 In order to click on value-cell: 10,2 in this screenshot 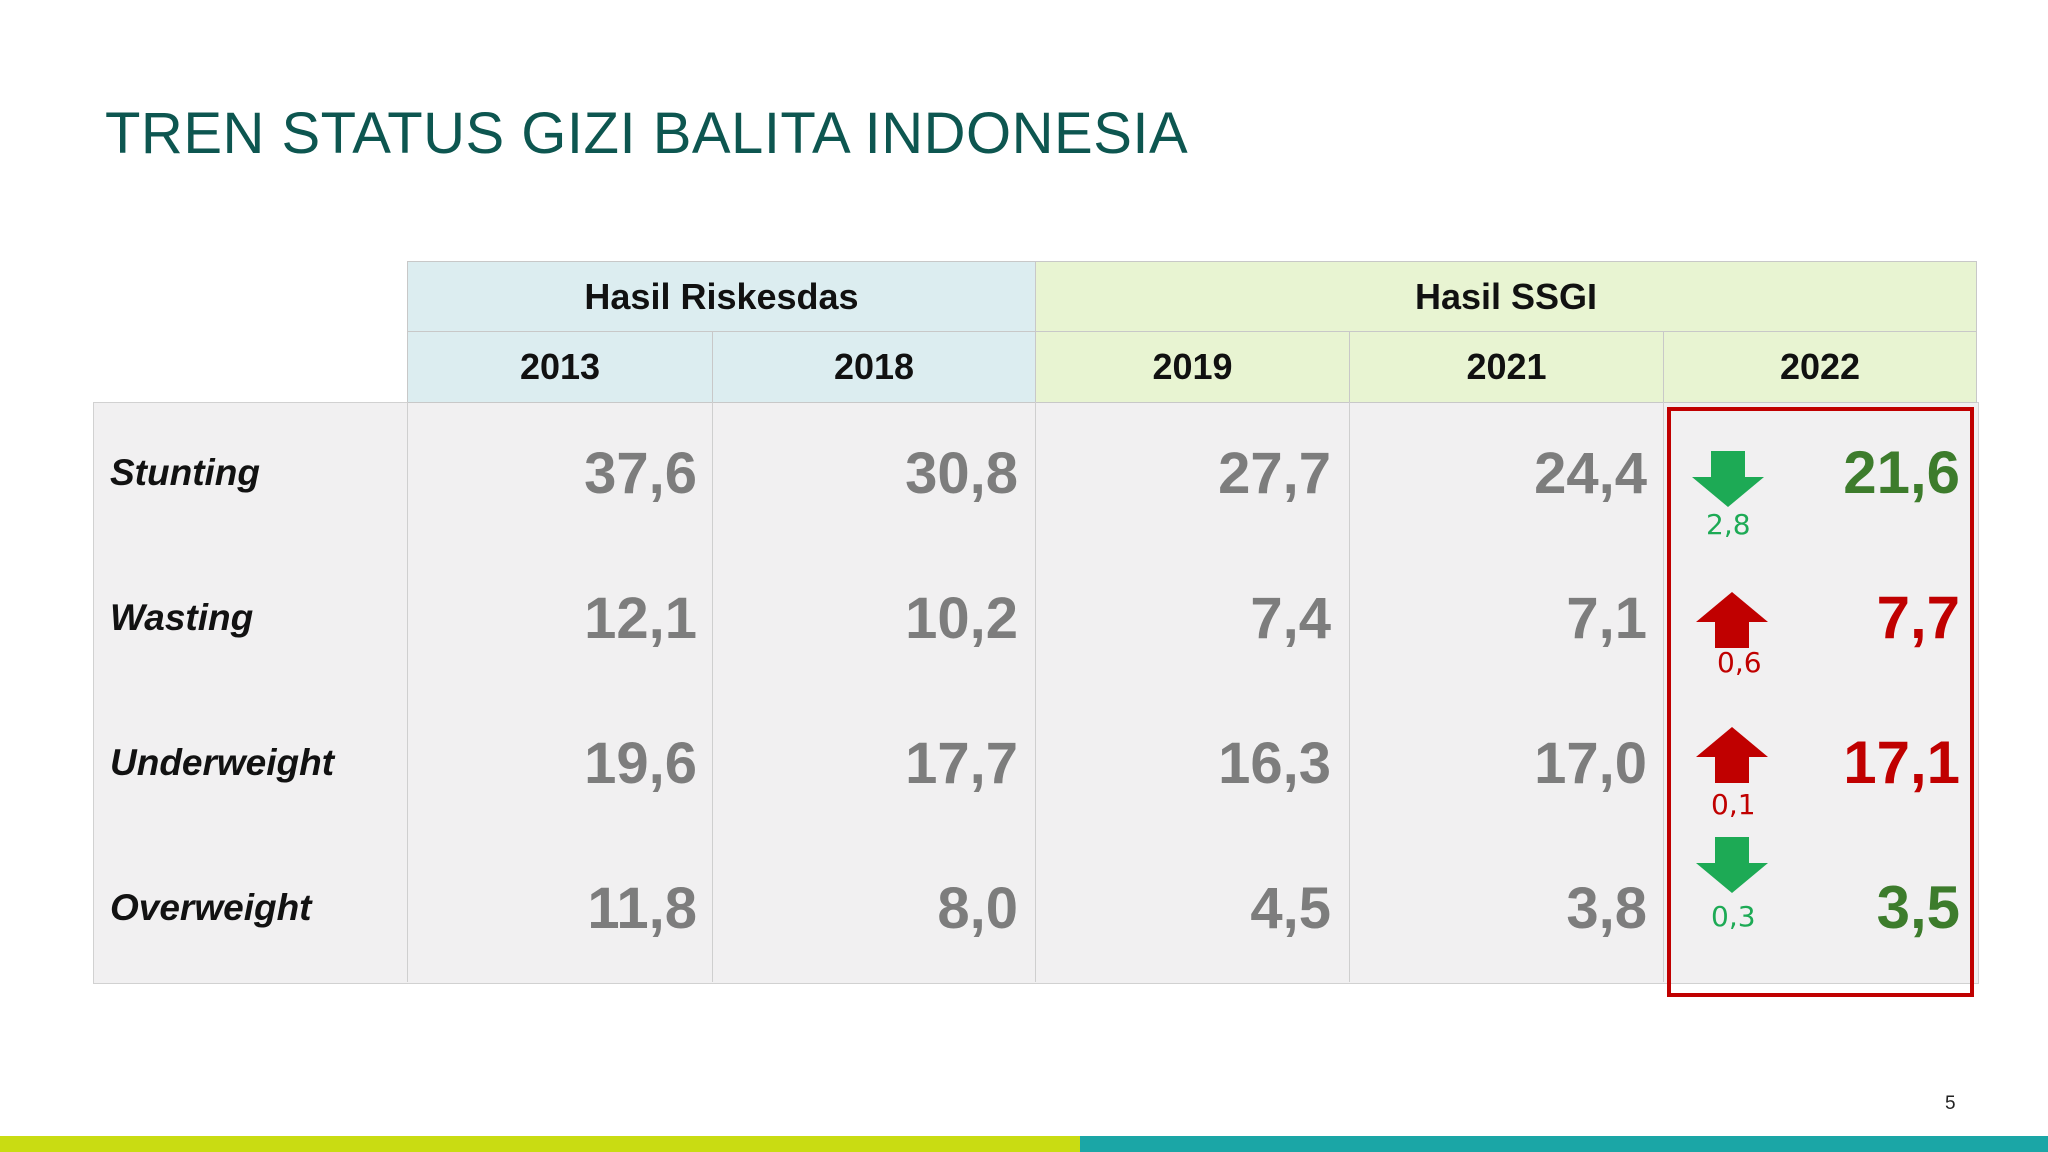, I will do `click(961, 618)`.